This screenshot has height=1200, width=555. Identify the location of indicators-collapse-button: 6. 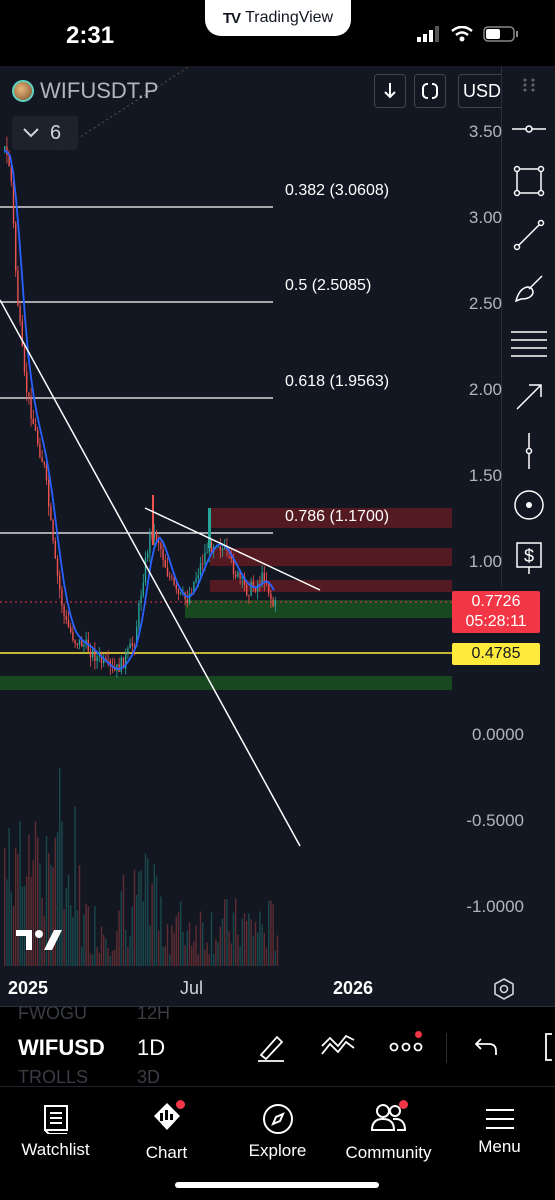
(45, 133).